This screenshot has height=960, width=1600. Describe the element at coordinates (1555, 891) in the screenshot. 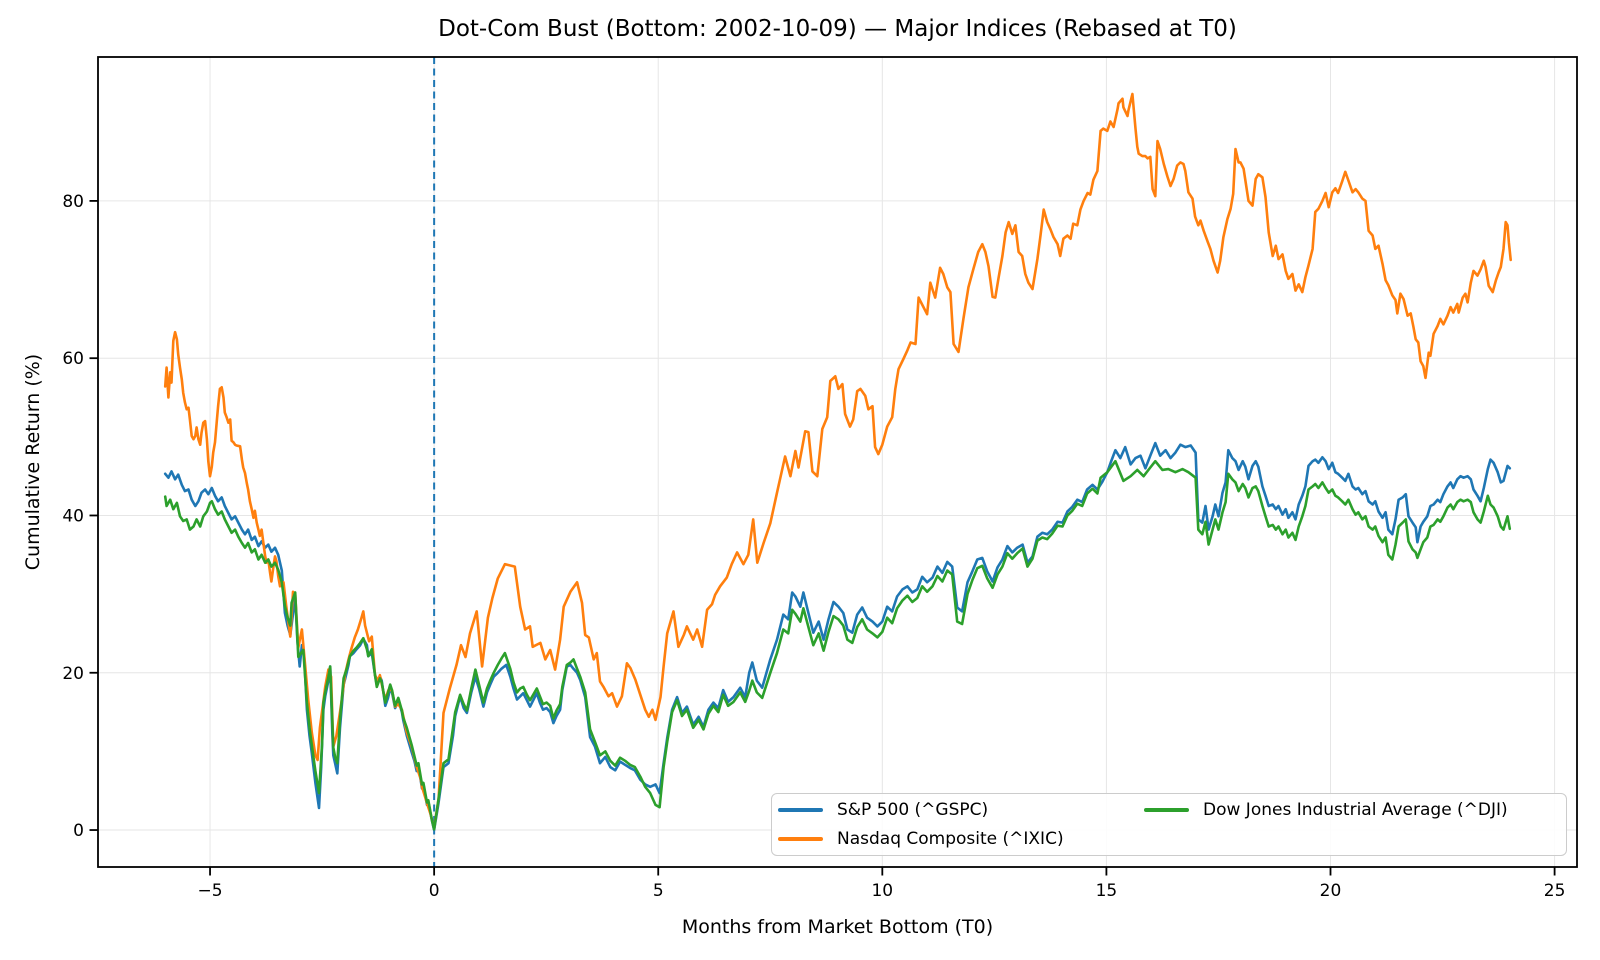

I see `x-tick-label: 25` at that location.